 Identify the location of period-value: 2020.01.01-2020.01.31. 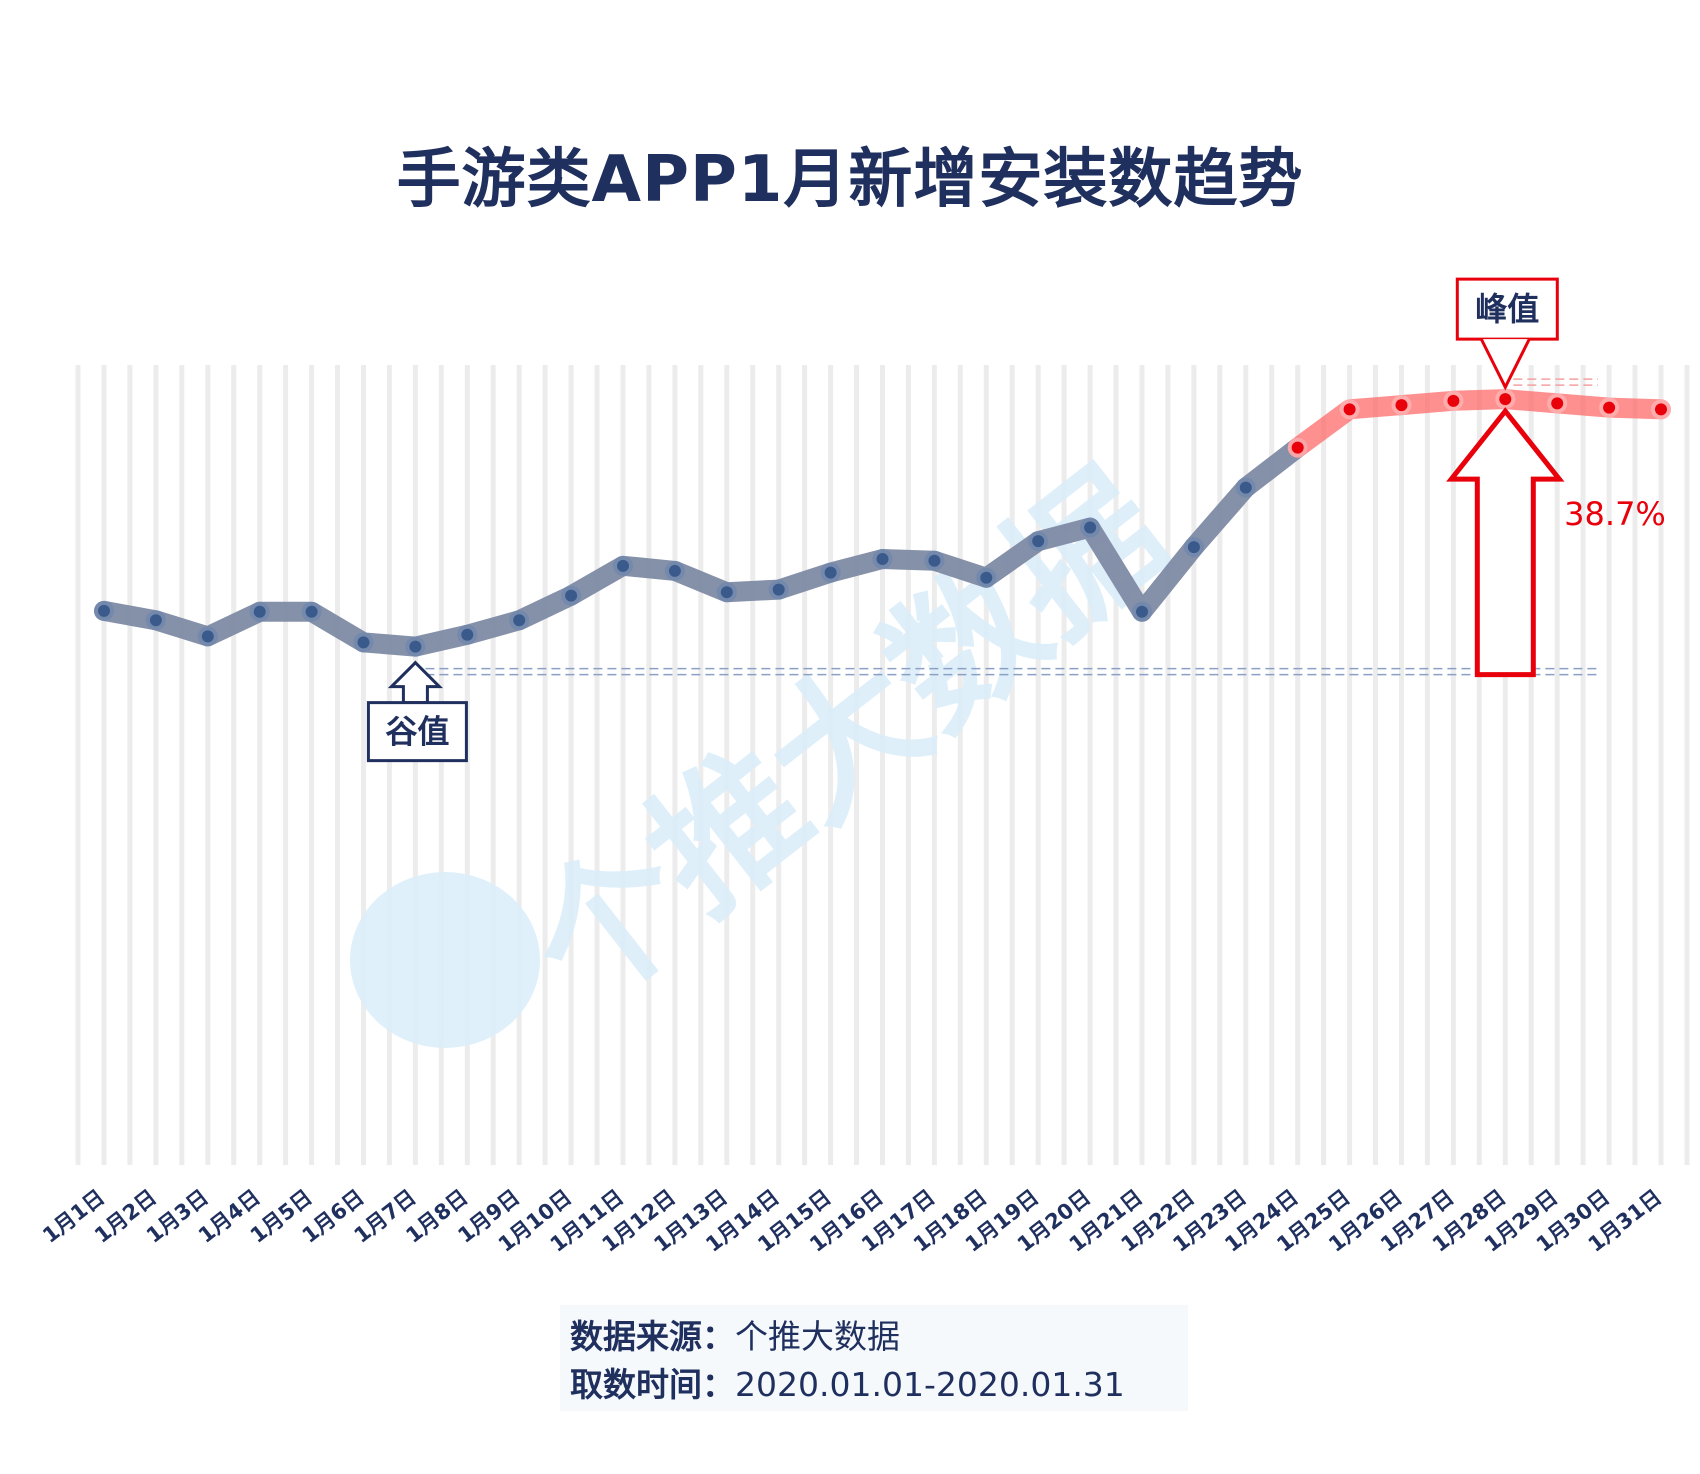
(930, 1384).